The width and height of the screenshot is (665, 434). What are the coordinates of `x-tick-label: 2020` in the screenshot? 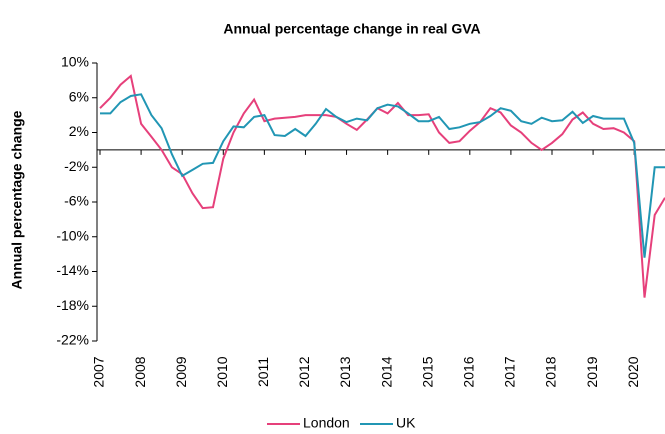 It's located at (633, 371).